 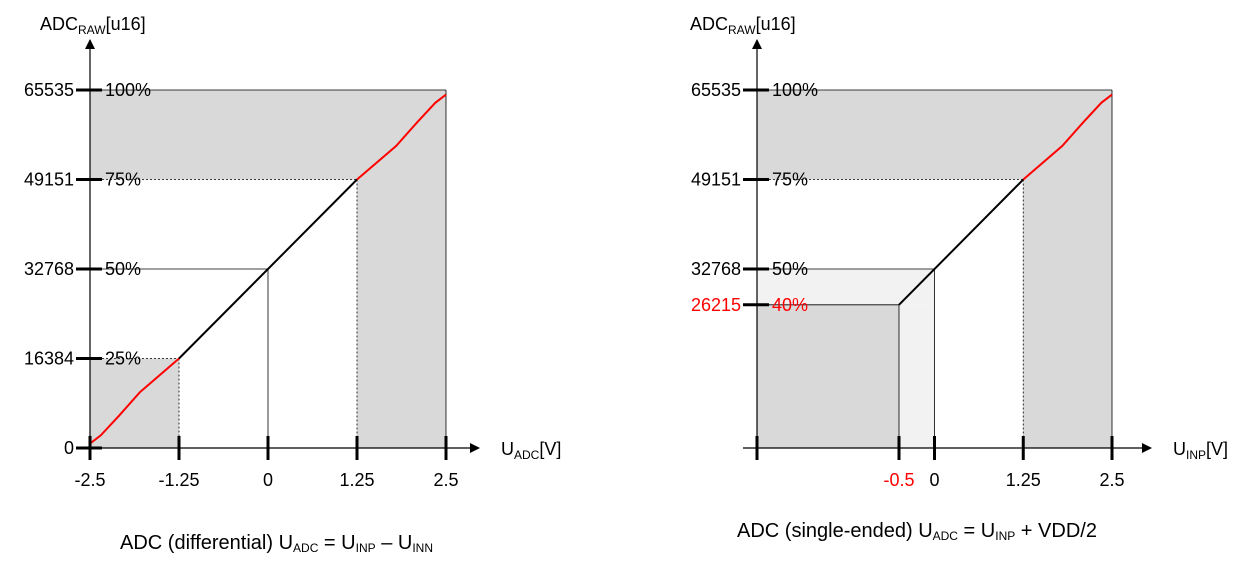 What do you see at coordinates (898, 480) in the screenshot?
I see `x-tick-label: -0.5` at bounding box center [898, 480].